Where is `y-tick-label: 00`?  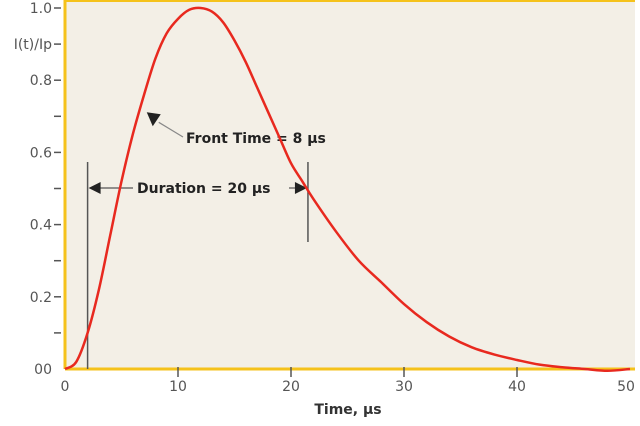
y-tick-label: 00 is located at coordinates (43, 370).